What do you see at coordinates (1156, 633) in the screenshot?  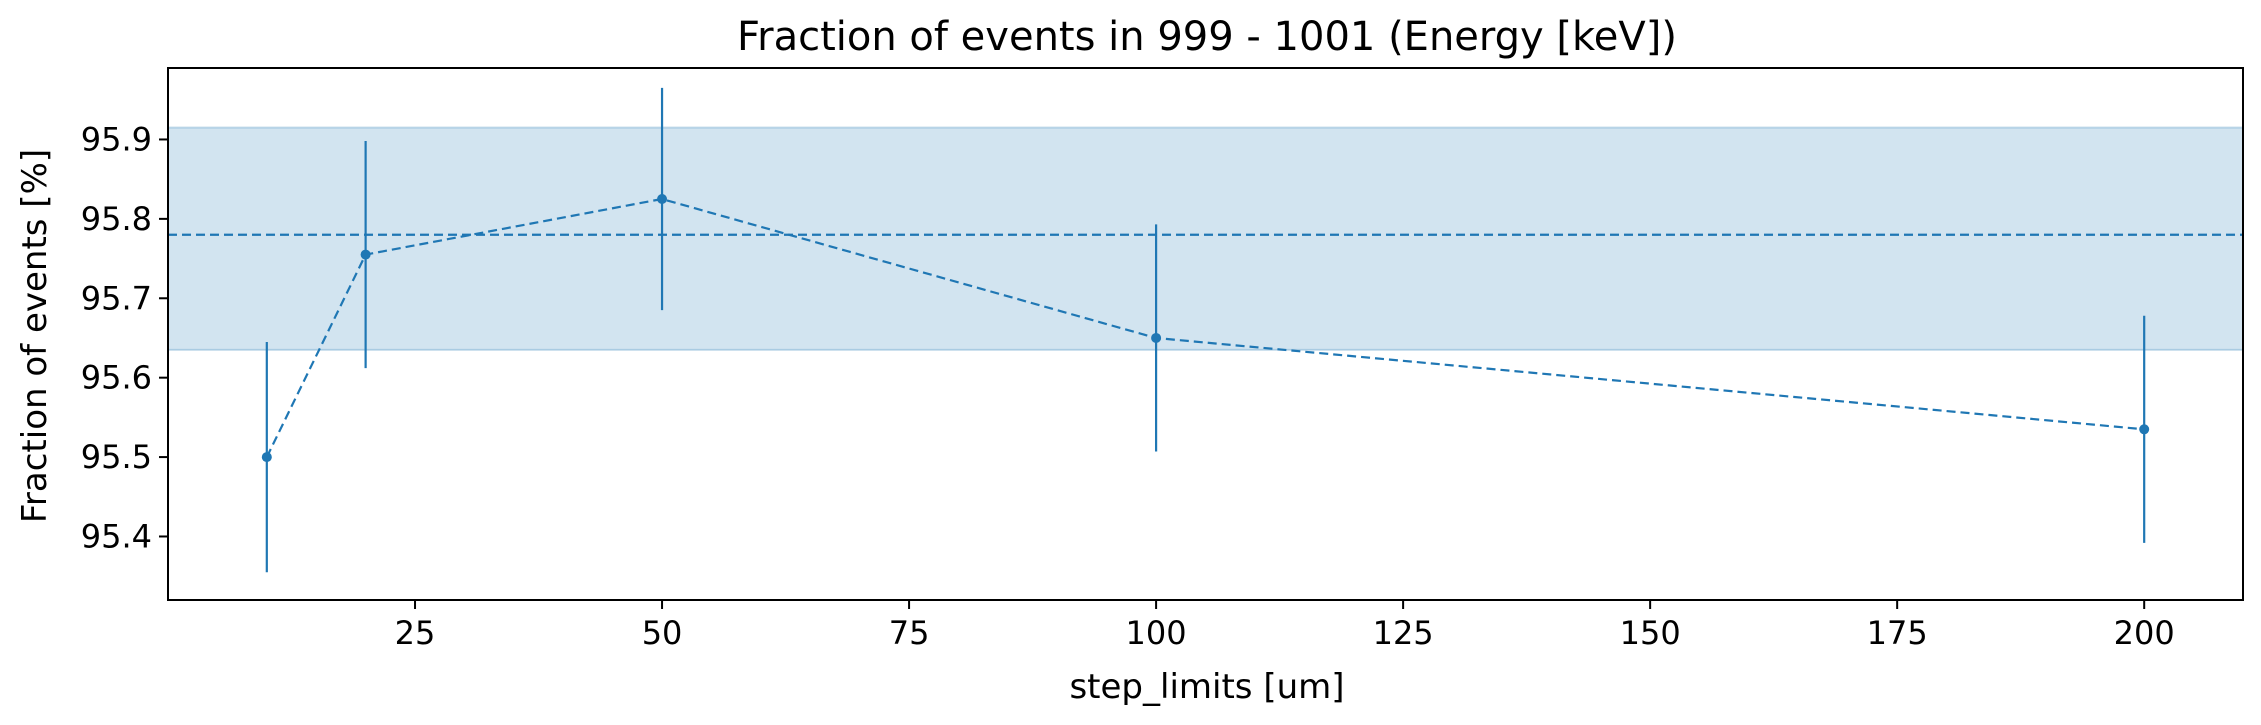 I see `x-tick-label: 100` at bounding box center [1156, 633].